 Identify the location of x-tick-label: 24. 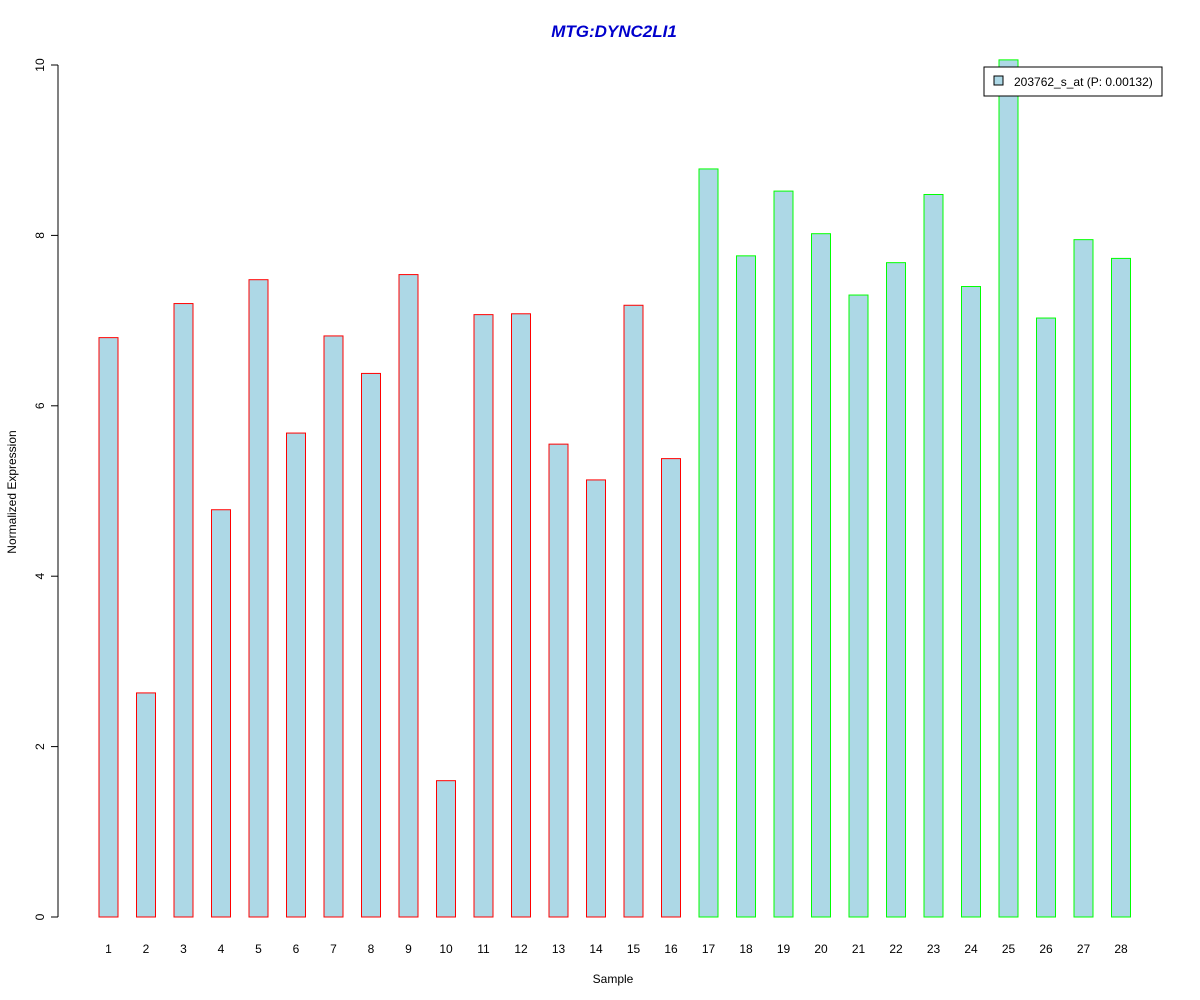
(971, 949).